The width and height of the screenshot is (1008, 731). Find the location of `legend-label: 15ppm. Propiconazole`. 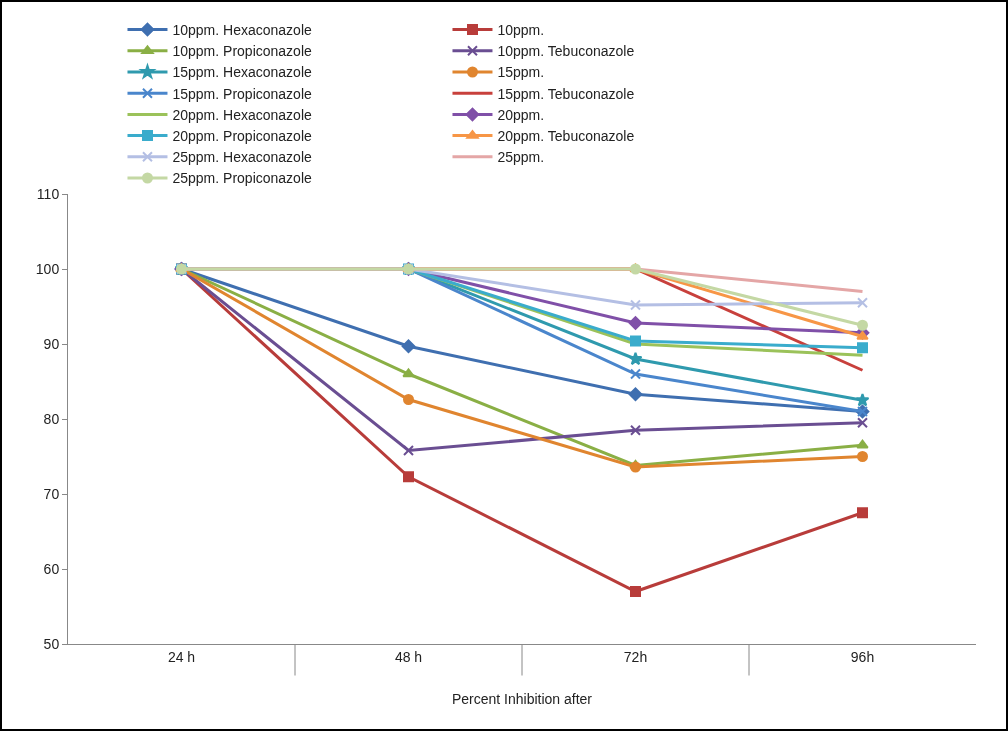

legend-label: 15ppm. Propiconazole is located at coordinates (242, 93).